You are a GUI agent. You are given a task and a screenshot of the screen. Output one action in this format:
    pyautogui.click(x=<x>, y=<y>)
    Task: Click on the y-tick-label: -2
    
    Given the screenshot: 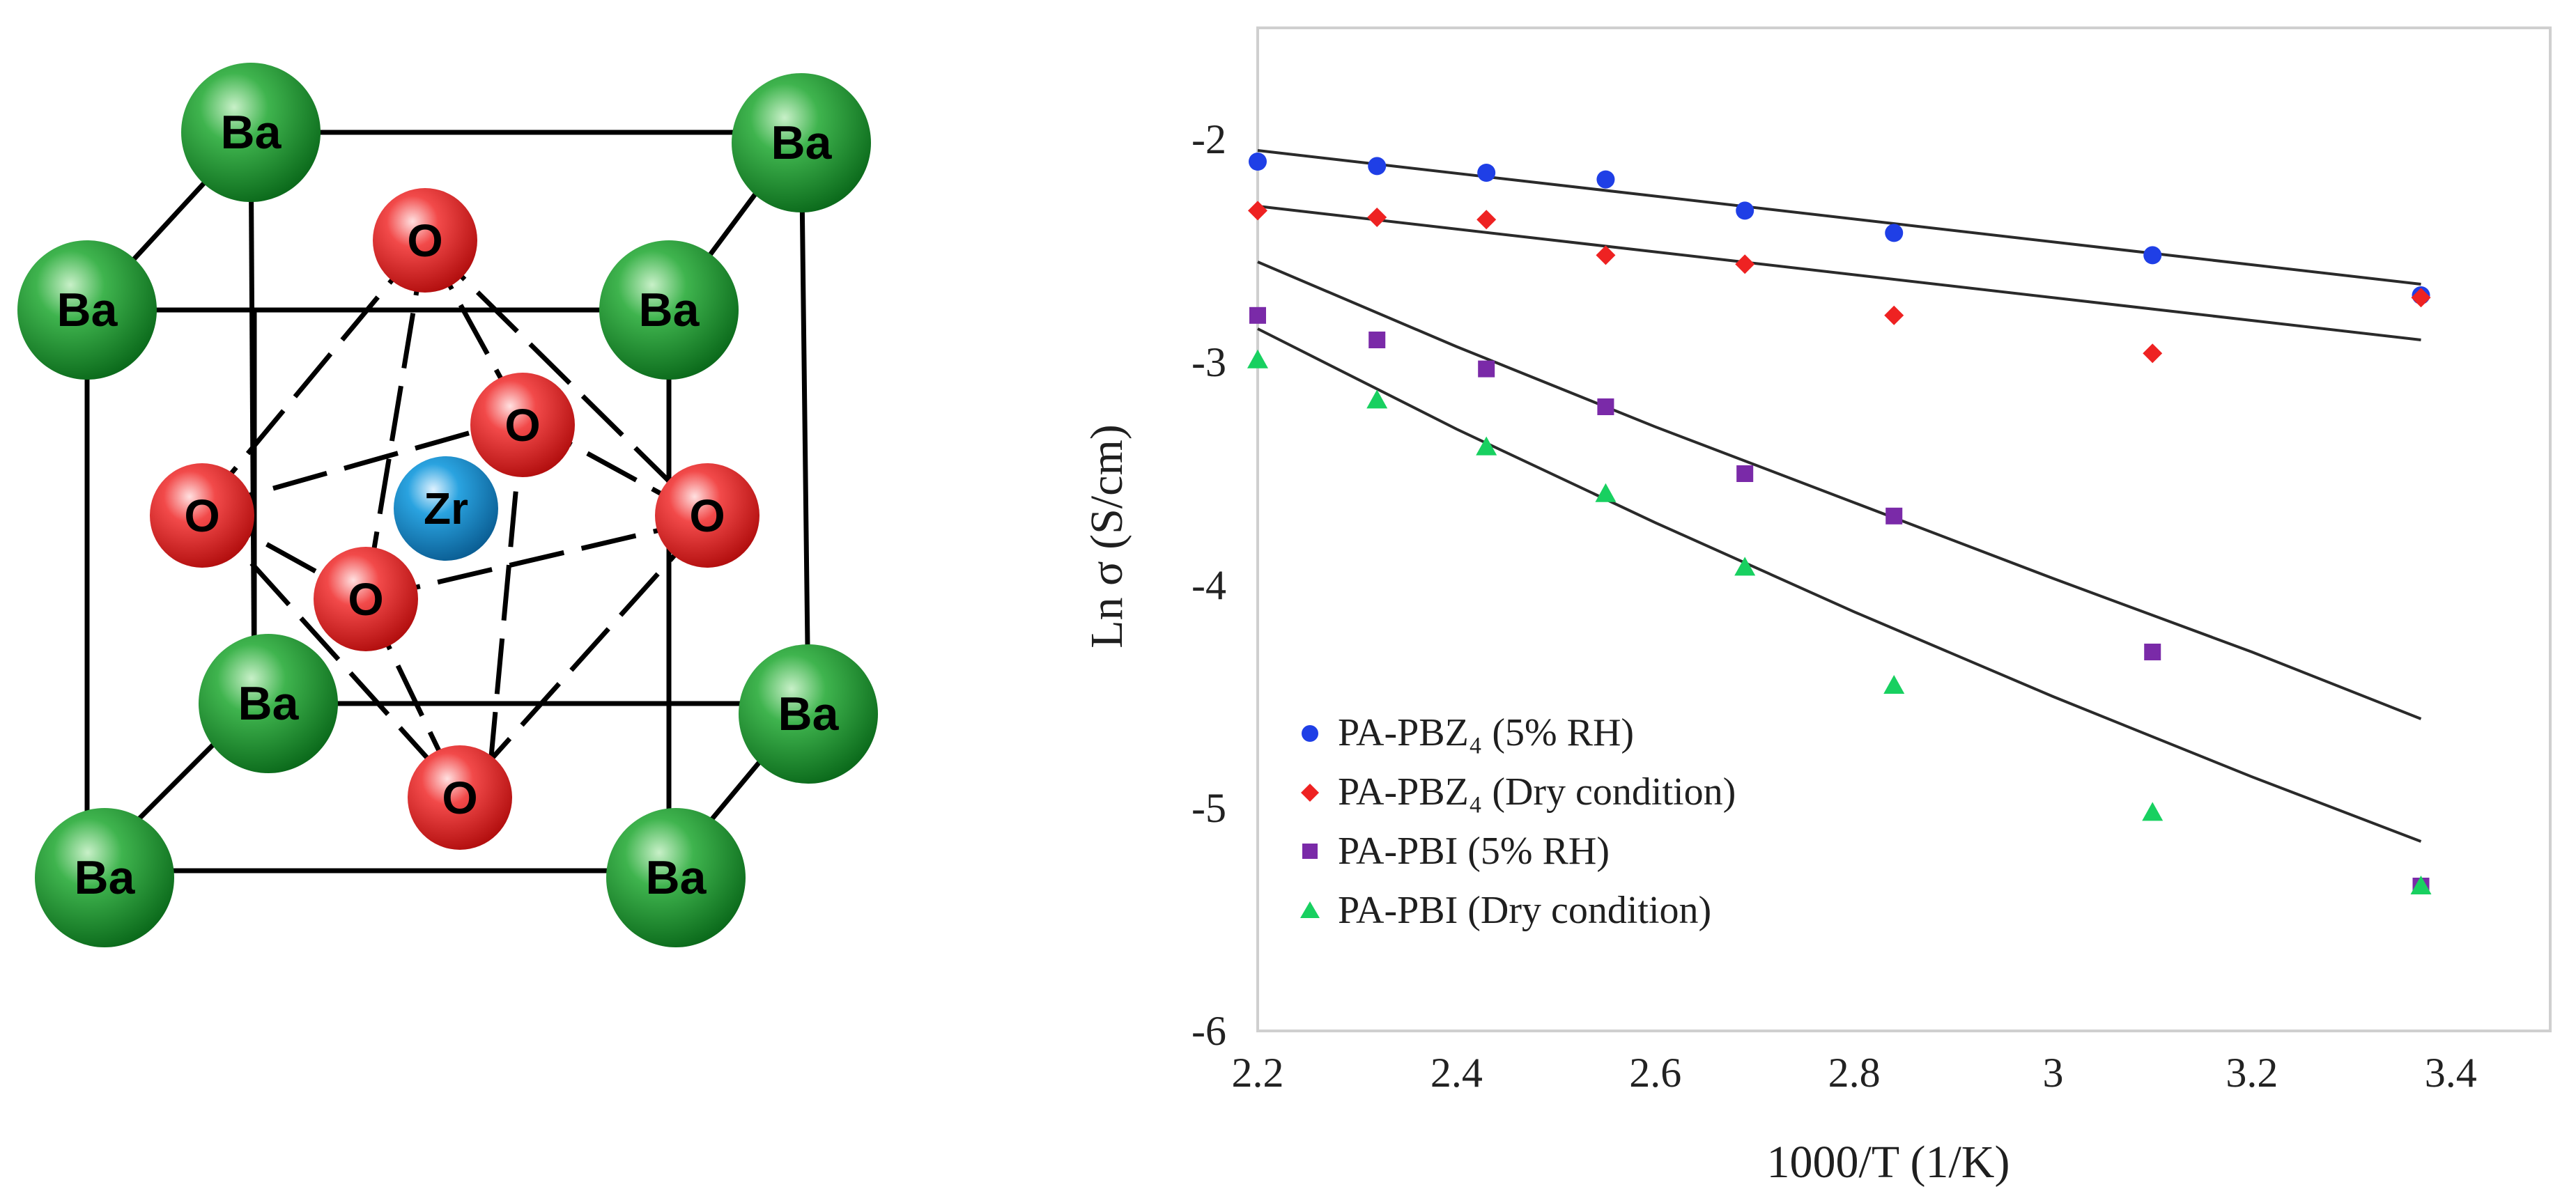 What is the action you would take?
    pyautogui.click(x=1208, y=139)
    